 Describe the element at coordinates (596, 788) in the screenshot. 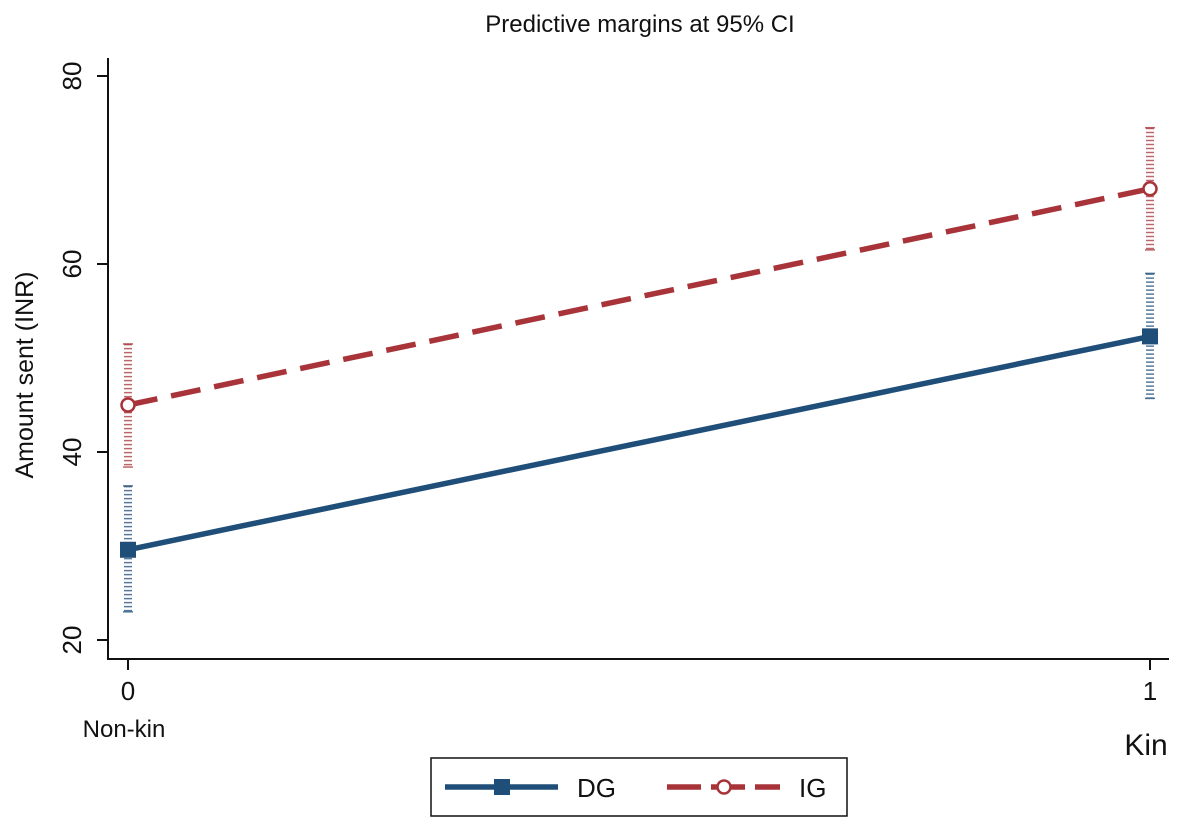

I see `legend-label-dg: DG` at that location.